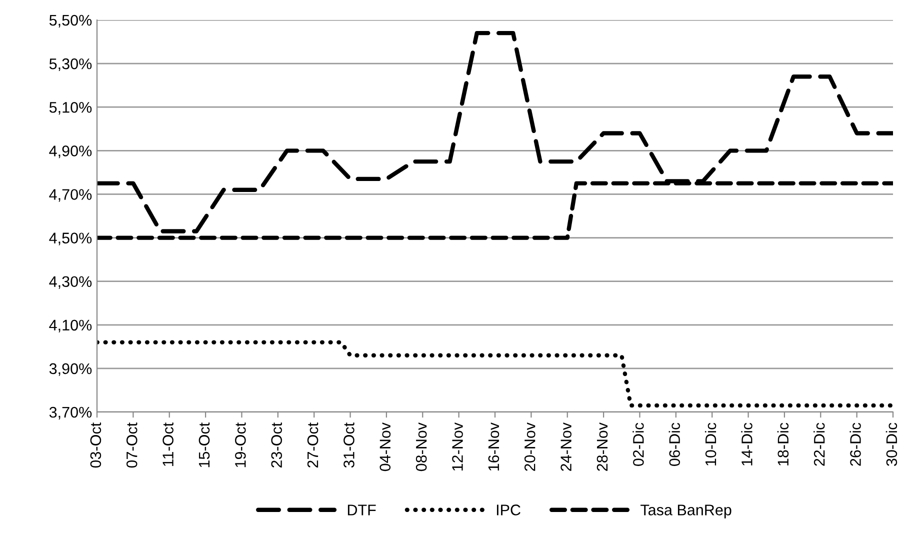 The height and width of the screenshot is (537, 910). What do you see at coordinates (686, 511) in the screenshot?
I see `legend-label: Tasa BanRep` at bounding box center [686, 511].